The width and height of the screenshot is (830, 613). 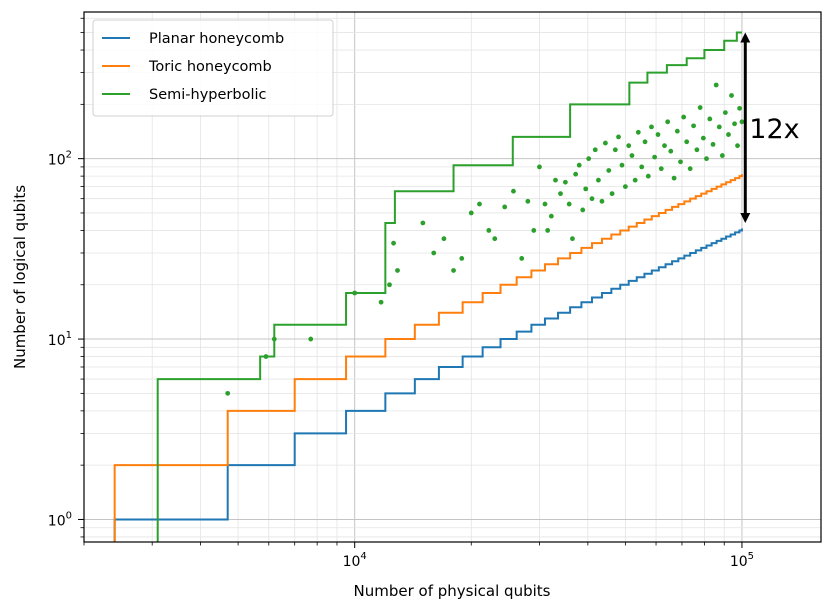 I want to click on x-tick-label-base: 10, so click(x=739, y=562).